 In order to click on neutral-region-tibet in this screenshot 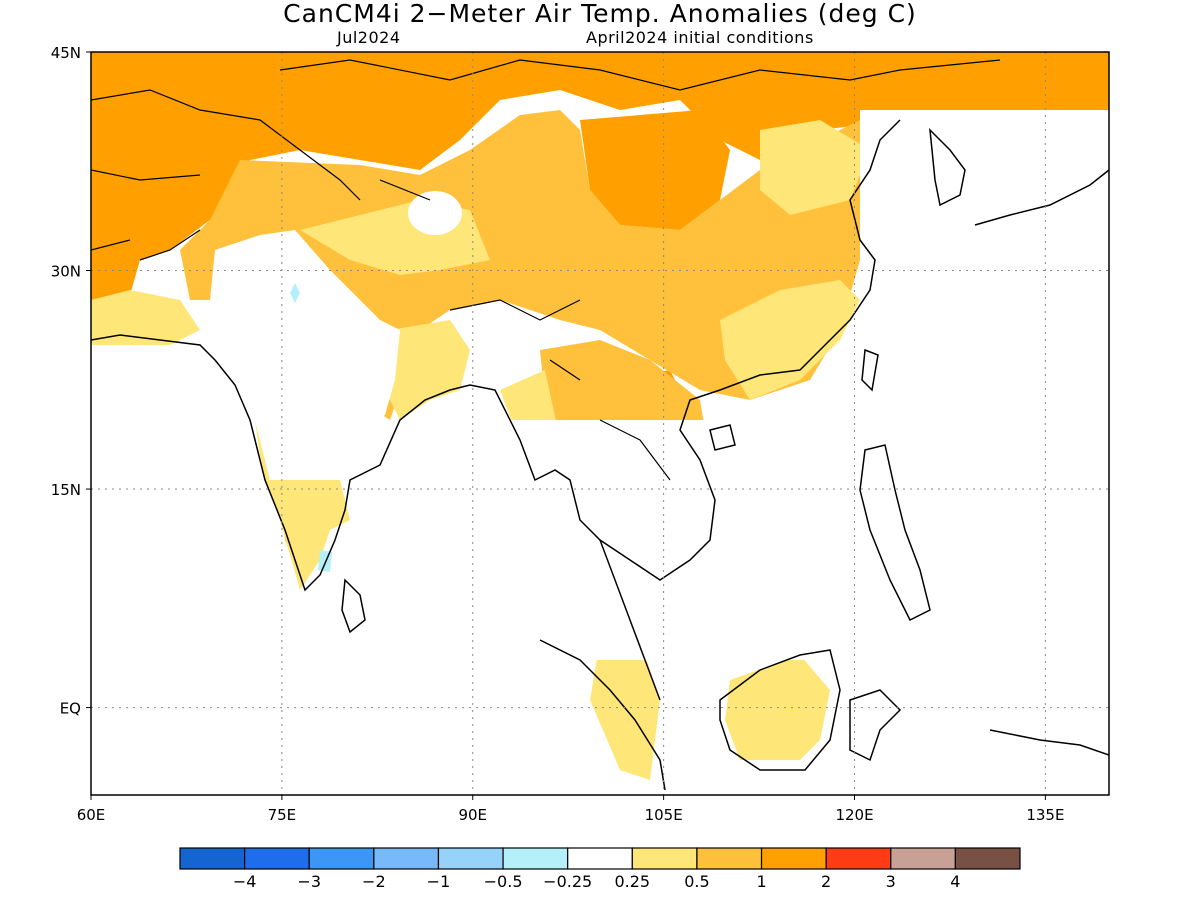, I will do `click(435, 213)`.